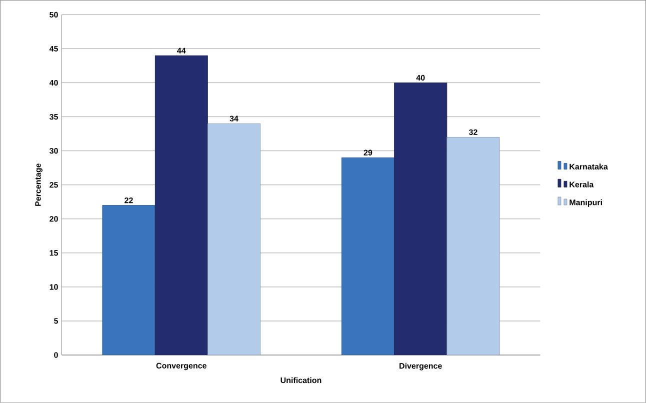 This screenshot has height=403, width=646. Describe the element at coordinates (53, 49) in the screenshot. I see `y-tick-label: 45` at that location.